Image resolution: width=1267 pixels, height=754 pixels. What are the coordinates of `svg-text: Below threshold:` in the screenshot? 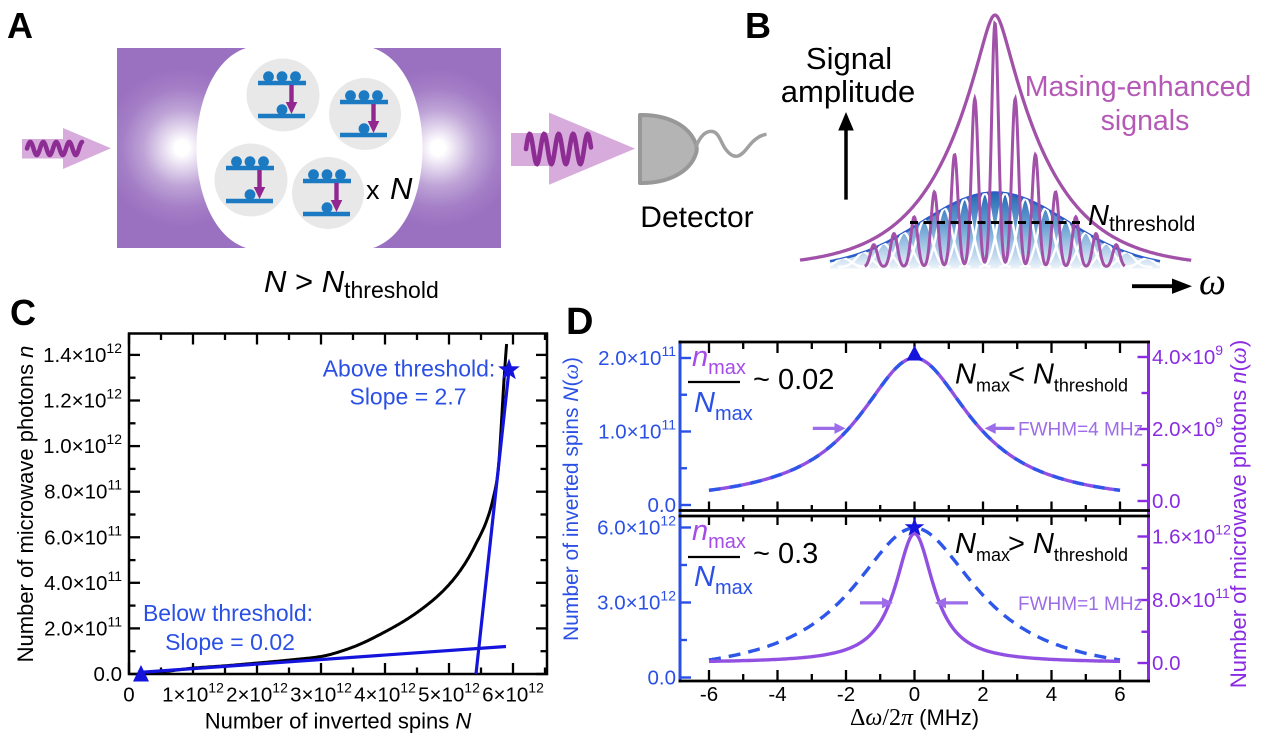 It's located at (228, 613).